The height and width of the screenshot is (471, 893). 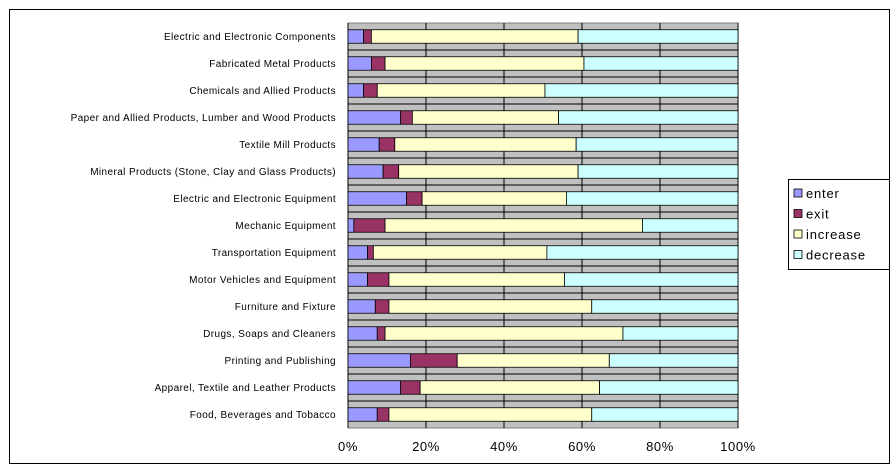 I want to click on bar-enter-drugs-soaps-and-cleaners, so click(x=362, y=333).